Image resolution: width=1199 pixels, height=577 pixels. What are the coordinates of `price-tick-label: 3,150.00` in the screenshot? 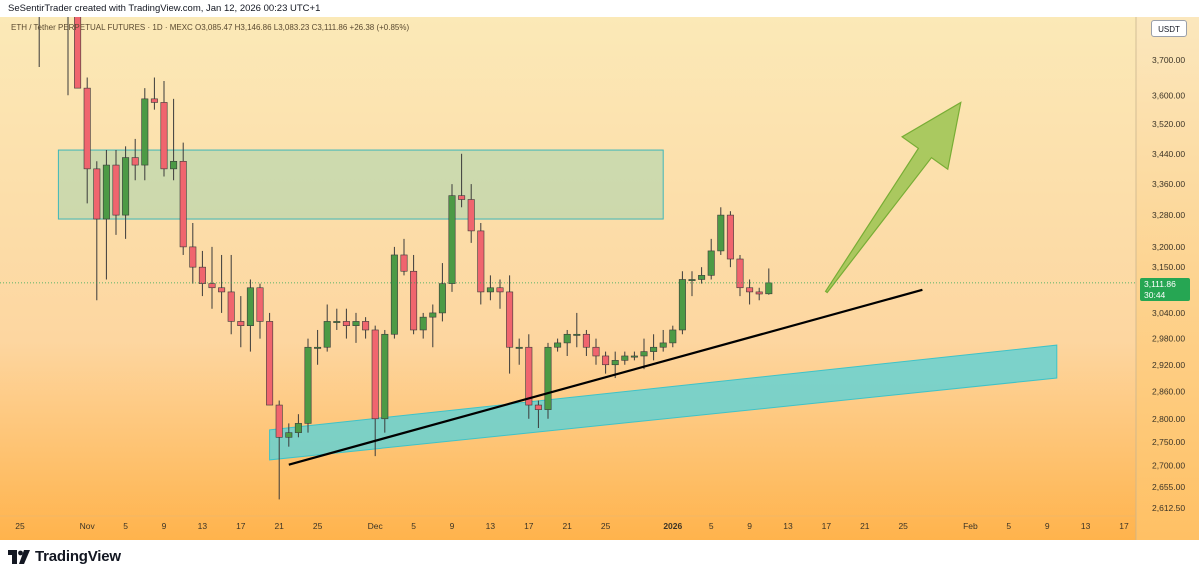 It's located at (1168, 267).